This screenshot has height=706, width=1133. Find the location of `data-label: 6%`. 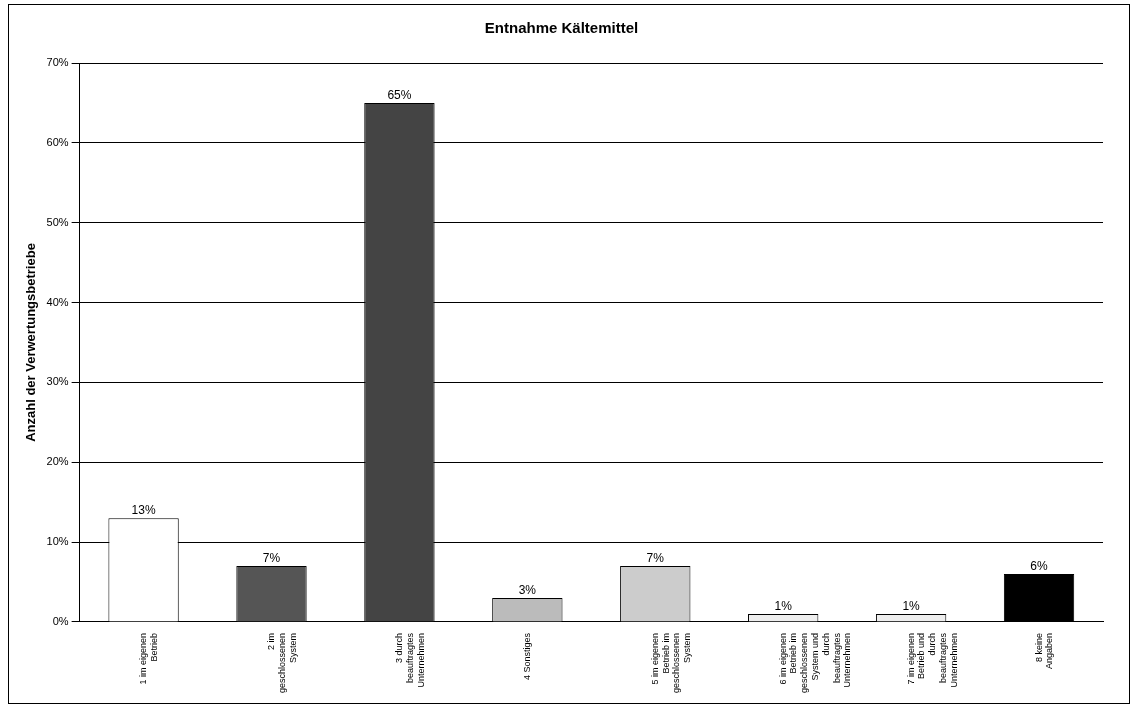

data-label: 6% is located at coordinates (1039, 566).